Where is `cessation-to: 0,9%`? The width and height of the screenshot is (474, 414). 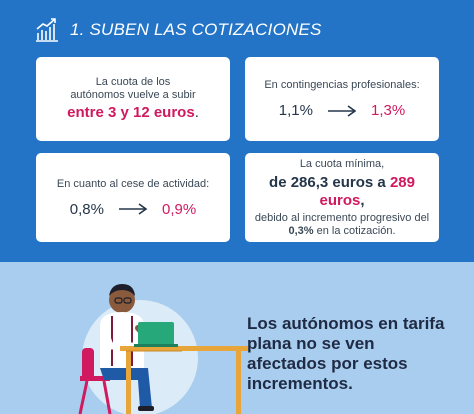
cessation-to: 0,9% is located at coordinates (179, 209).